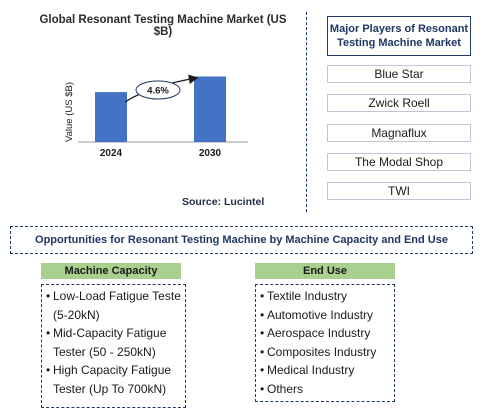 Image resolution: width=489 pixels, height=420 pixels. Describe the element at coordinates (111, 153) in the screenshot. I see `x-tick-label: 2024` at that location.